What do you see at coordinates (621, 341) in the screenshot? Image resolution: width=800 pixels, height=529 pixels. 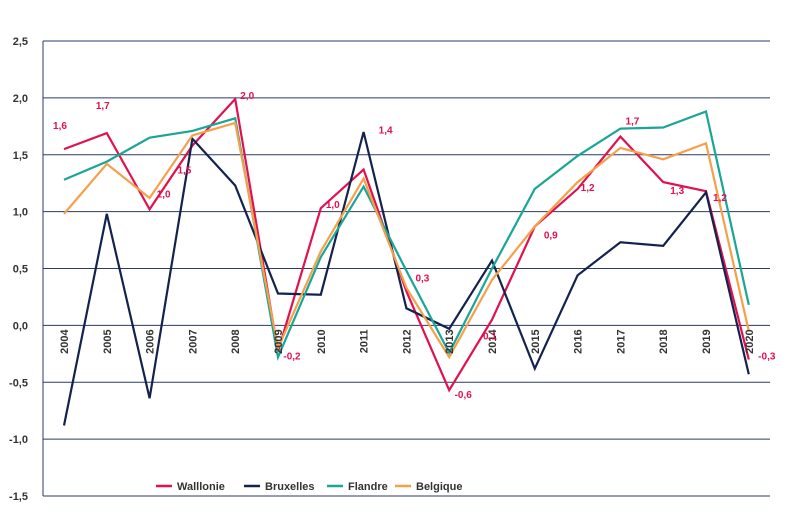 I see `x-tick-label: 2017` at bounding box center [621, 341].